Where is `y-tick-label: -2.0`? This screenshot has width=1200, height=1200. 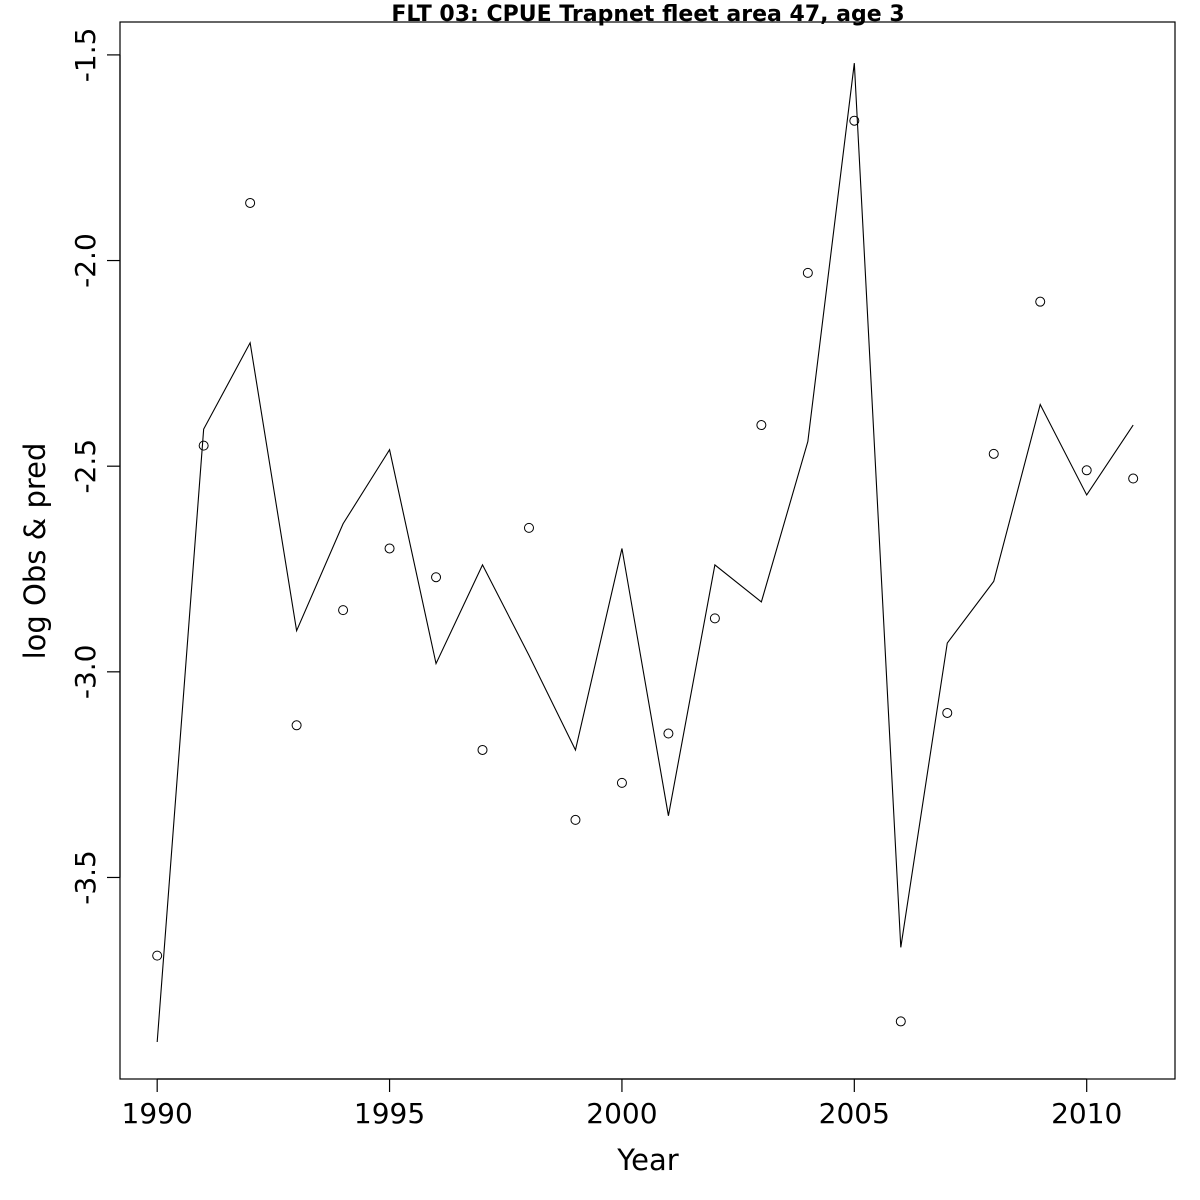 y-tick-label: -2.0 is located at coordinates (85, 260).